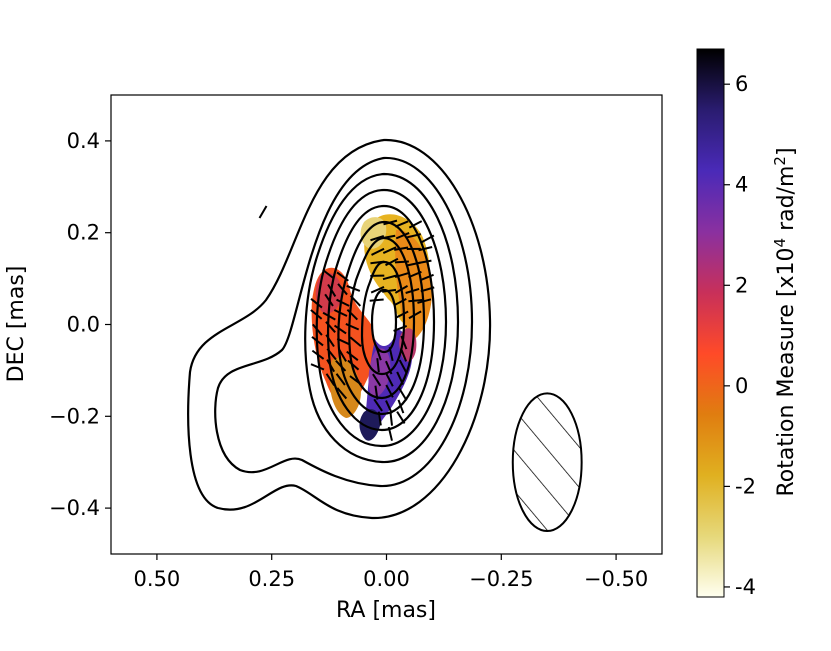 Image resolution: width=831 pixels, height=651 pixels. I want to click on x-axis-label: RA [mas], so click(386, 610).